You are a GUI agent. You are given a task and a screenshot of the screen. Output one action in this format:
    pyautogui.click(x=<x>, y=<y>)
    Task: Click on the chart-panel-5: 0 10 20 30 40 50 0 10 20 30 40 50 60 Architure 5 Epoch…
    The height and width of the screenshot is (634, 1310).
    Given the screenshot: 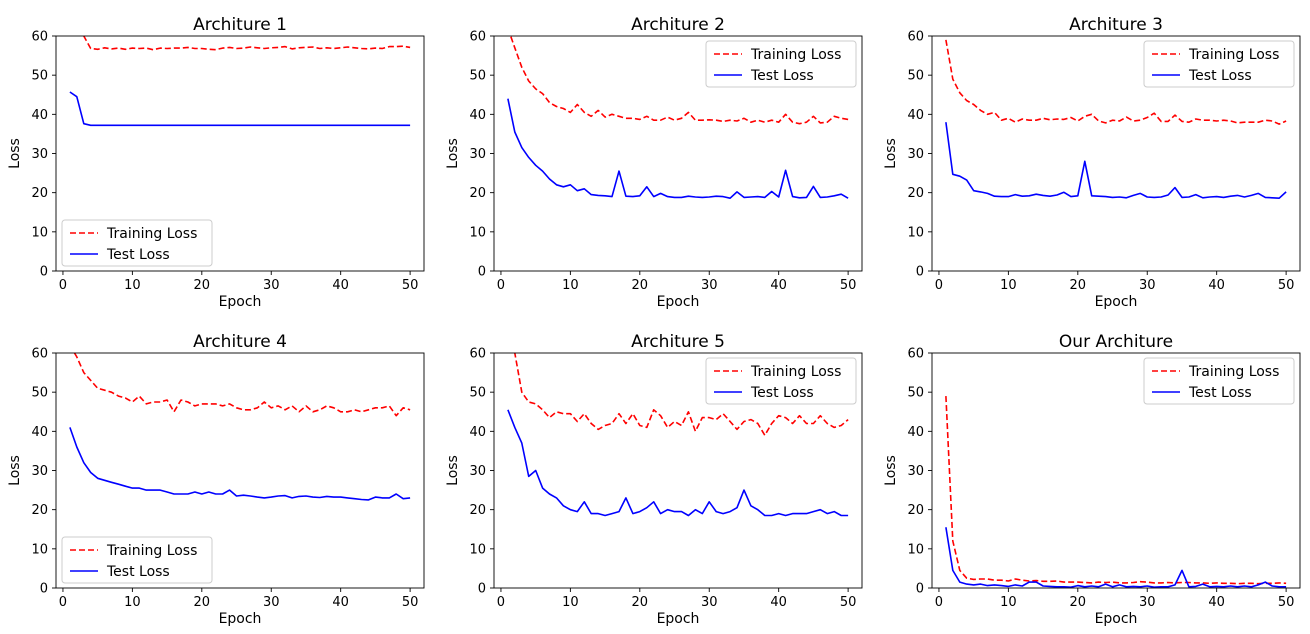 What is the action you would take?
    pyautogui.click(x=654, y=479)
    